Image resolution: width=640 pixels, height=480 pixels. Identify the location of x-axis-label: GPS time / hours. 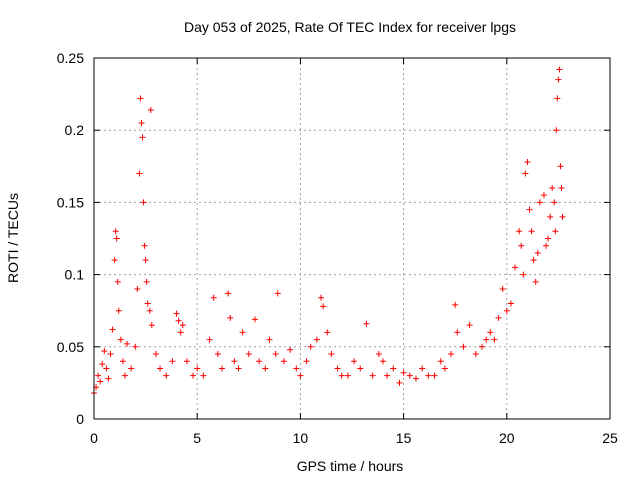
(350, 466).